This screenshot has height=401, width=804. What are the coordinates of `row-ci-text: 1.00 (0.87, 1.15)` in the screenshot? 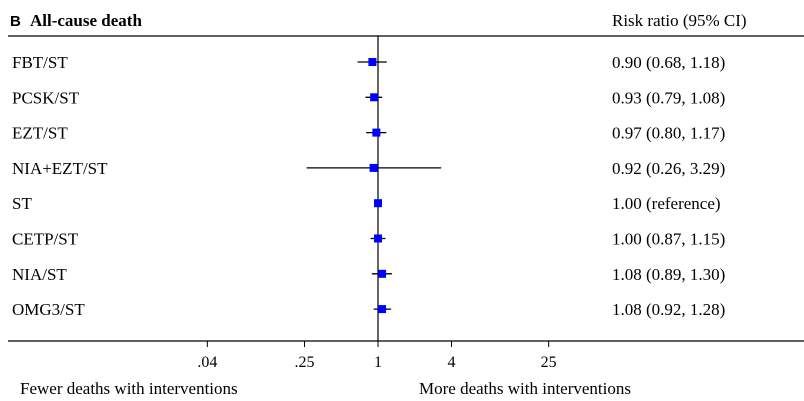 It's located at (668, 239).